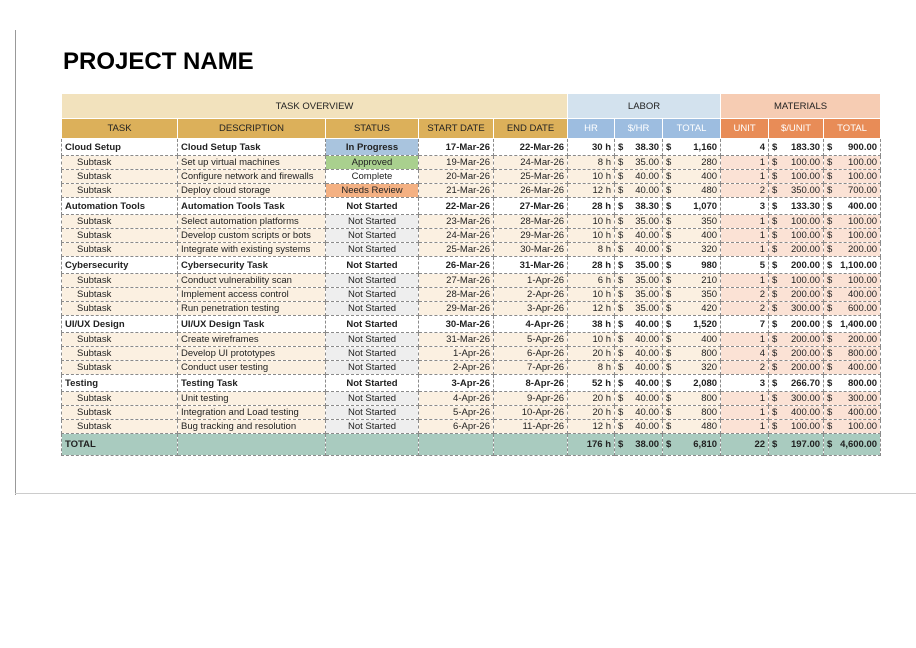  What do you see at coordinates (530, 206) in the screenshot?
I see `cell: 27-Mar-26` at bounding box center [530, 206].